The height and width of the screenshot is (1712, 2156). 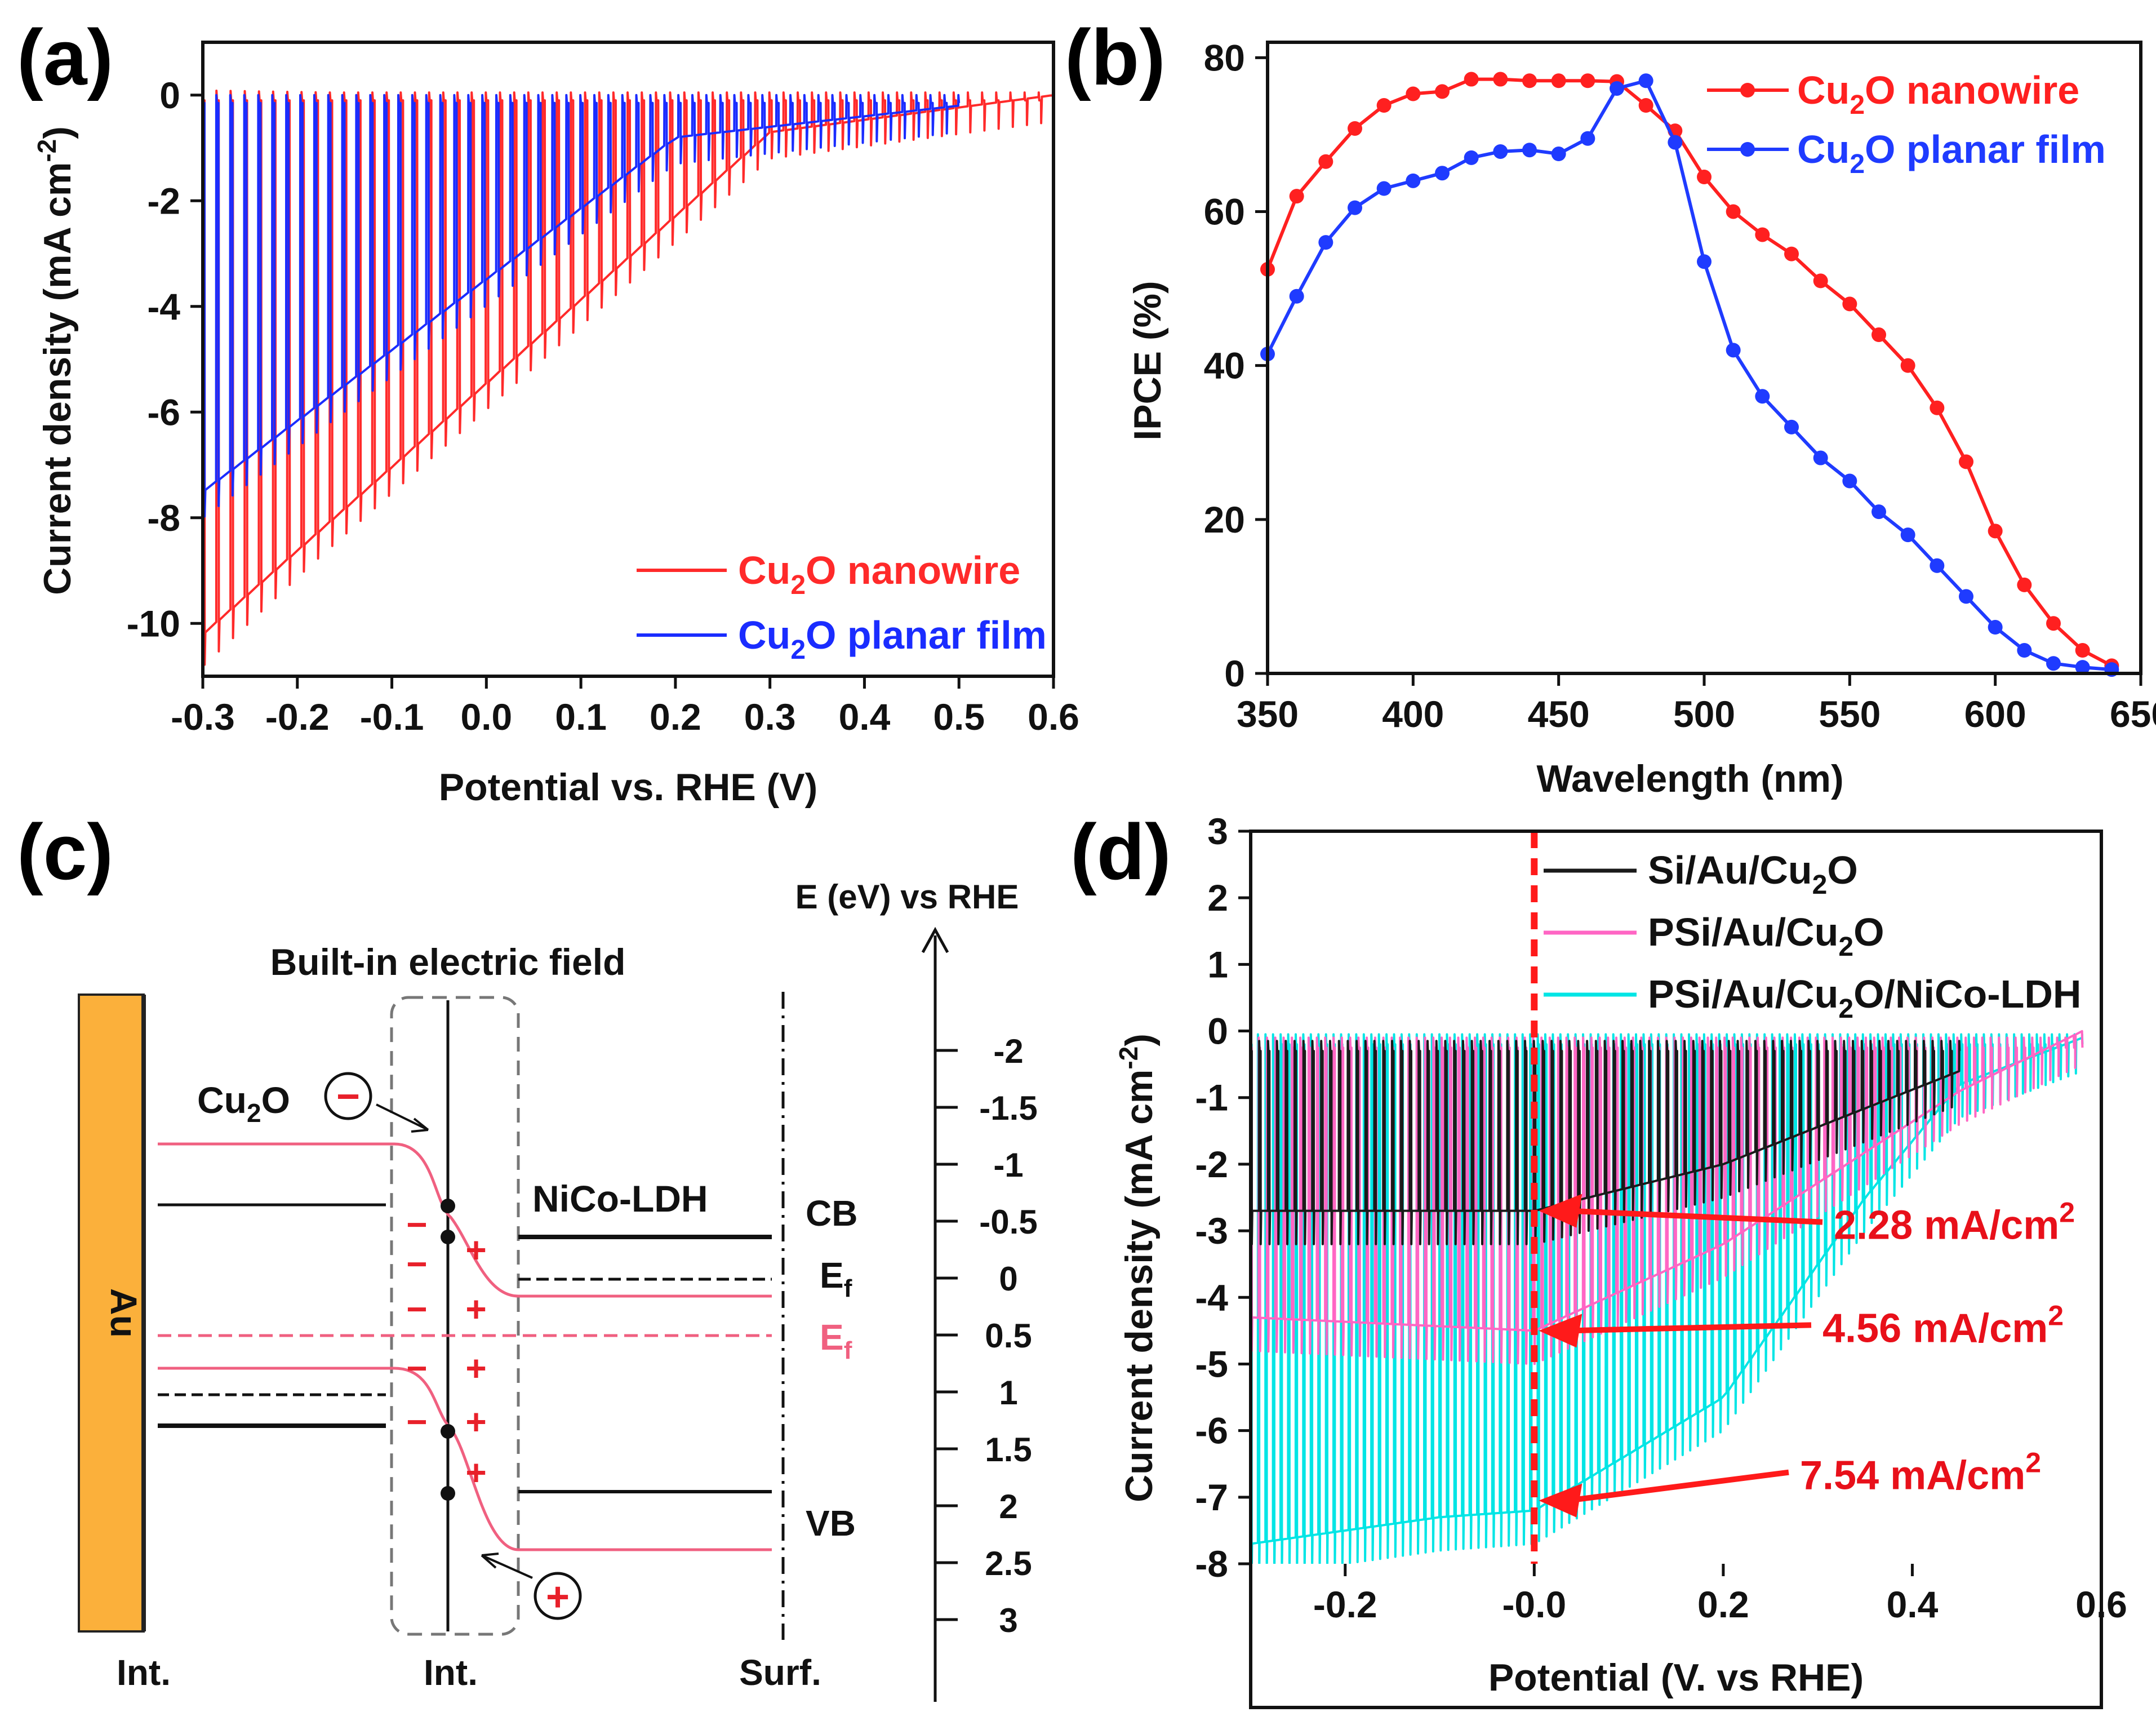 What do you see at coordinates (1008, 1279) in the screenshot?
I see `energy-tick-label: 0` at bounding box center [1008, 1279].